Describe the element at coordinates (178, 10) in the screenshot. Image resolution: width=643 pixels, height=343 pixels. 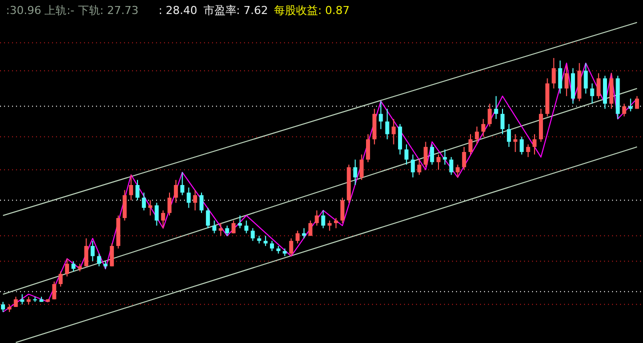
I see `text: : 28.40` at that location.